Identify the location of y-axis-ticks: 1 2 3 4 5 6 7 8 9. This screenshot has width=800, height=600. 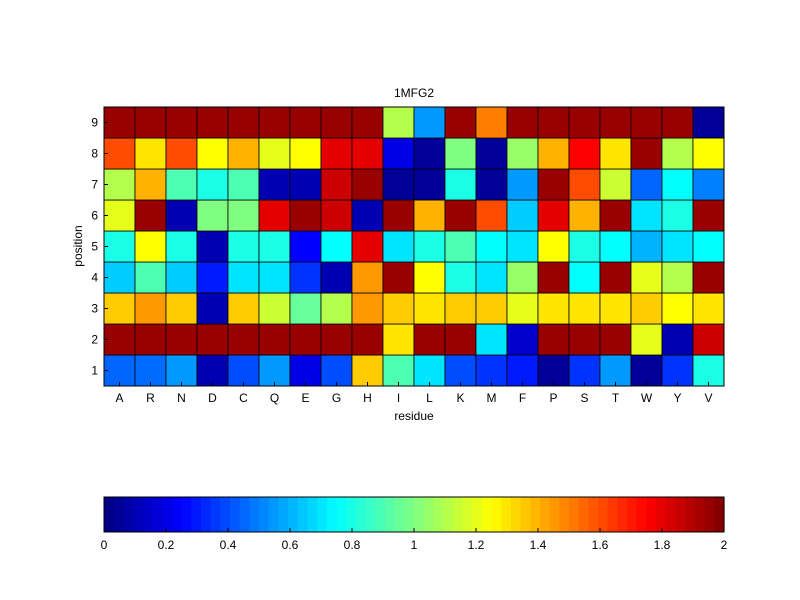
(99, 247).